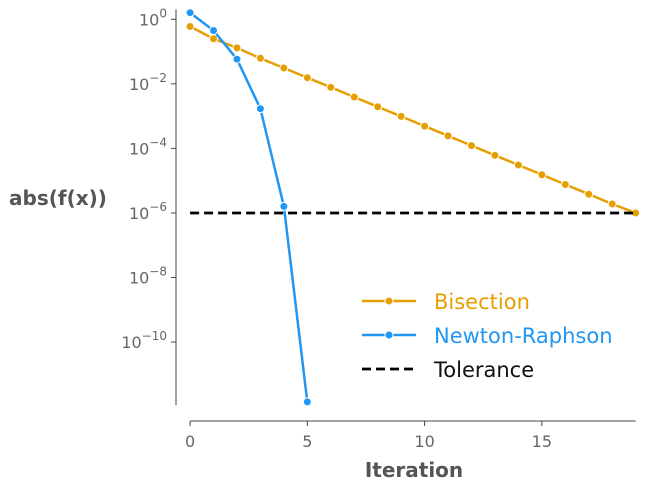 The width and height of the screenshot is (651, 491). Describe the element at coordinates (249, 207) in the screenshot. I see `newton-raphson-line` at that location.